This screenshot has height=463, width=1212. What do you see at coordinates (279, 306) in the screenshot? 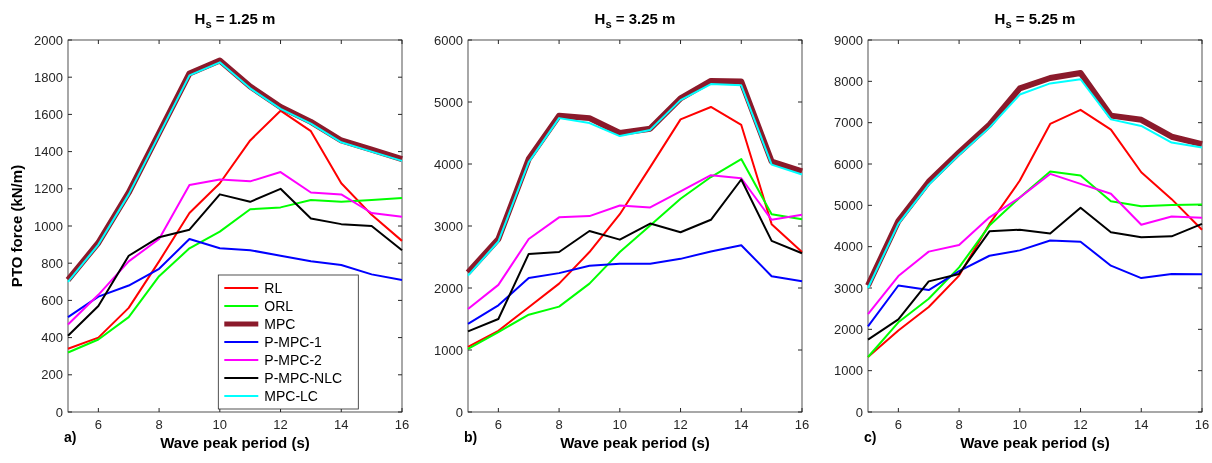
I see `legend-label: ORL` at bounding box center [279, 306].